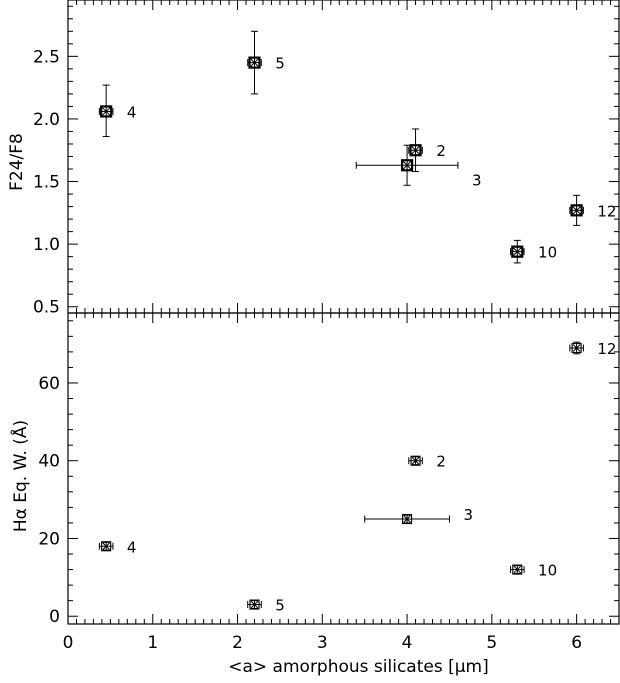  Describe the element at coordinates (46, 245) in the screenshot. I see `y-tick-label: 1.0` at that location.